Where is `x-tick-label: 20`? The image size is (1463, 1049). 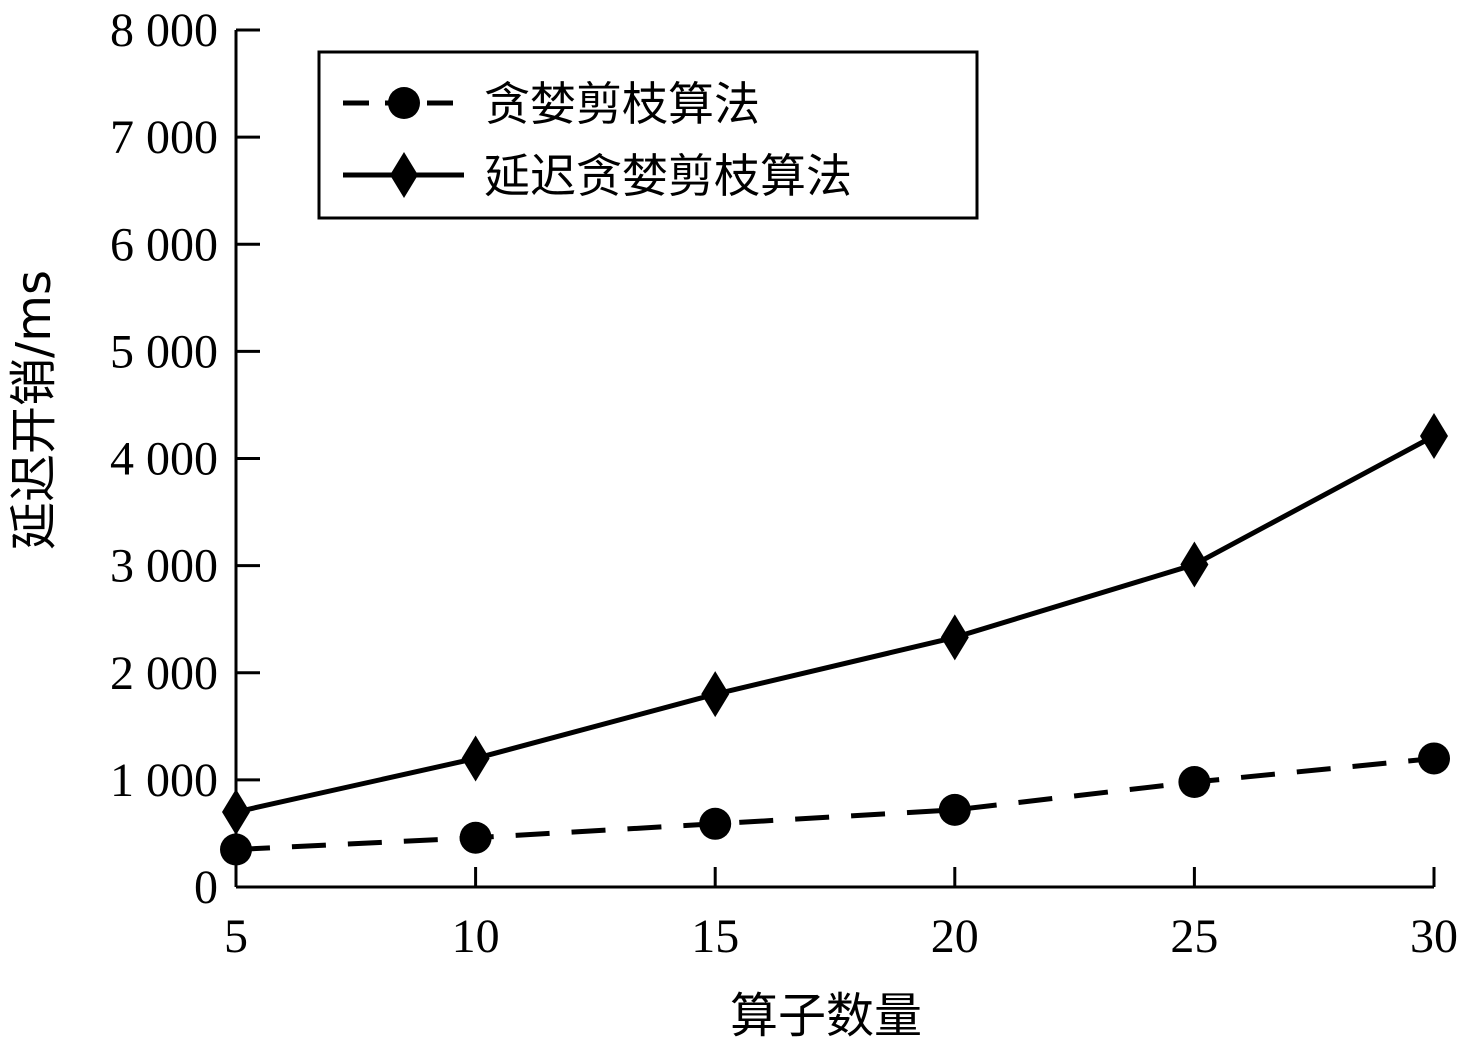 x-tick-label: 20 is located at coordinates (955, 936).